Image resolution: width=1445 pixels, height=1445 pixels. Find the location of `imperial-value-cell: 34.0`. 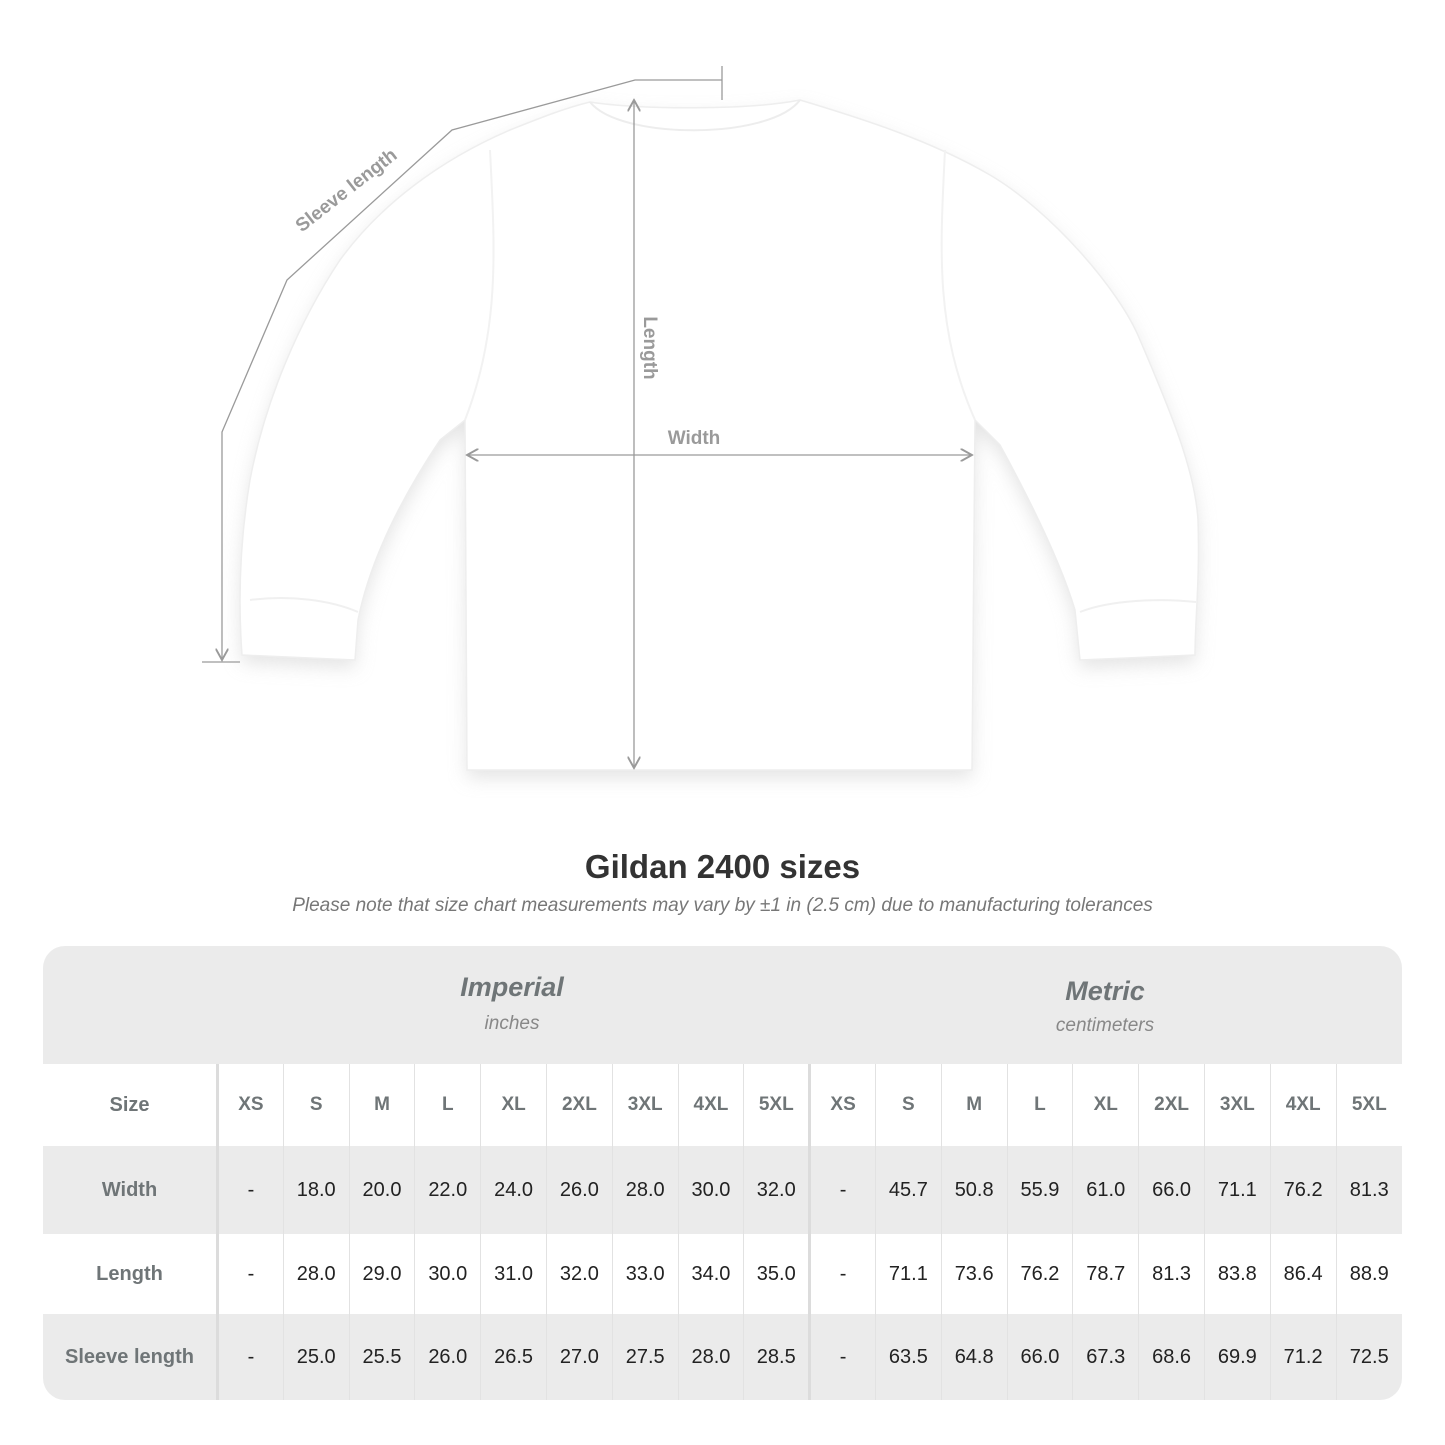

imperial-value-cell: 34.0 is located at coordinates (710, 1274).